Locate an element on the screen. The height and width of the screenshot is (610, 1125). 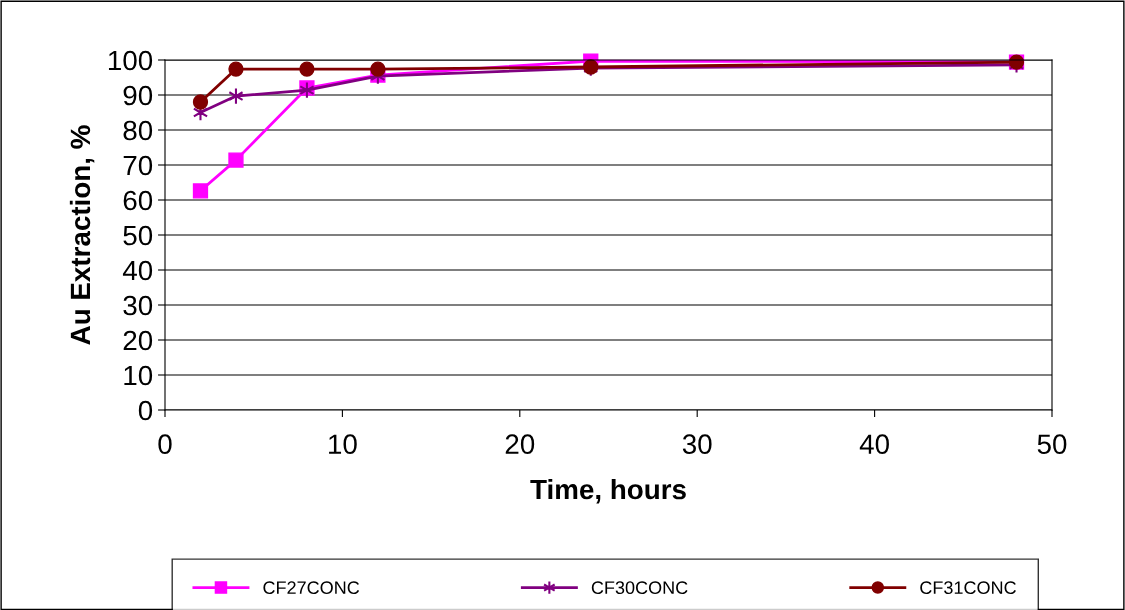
y-tick-label: 90 is located at coordinates (138, 95).